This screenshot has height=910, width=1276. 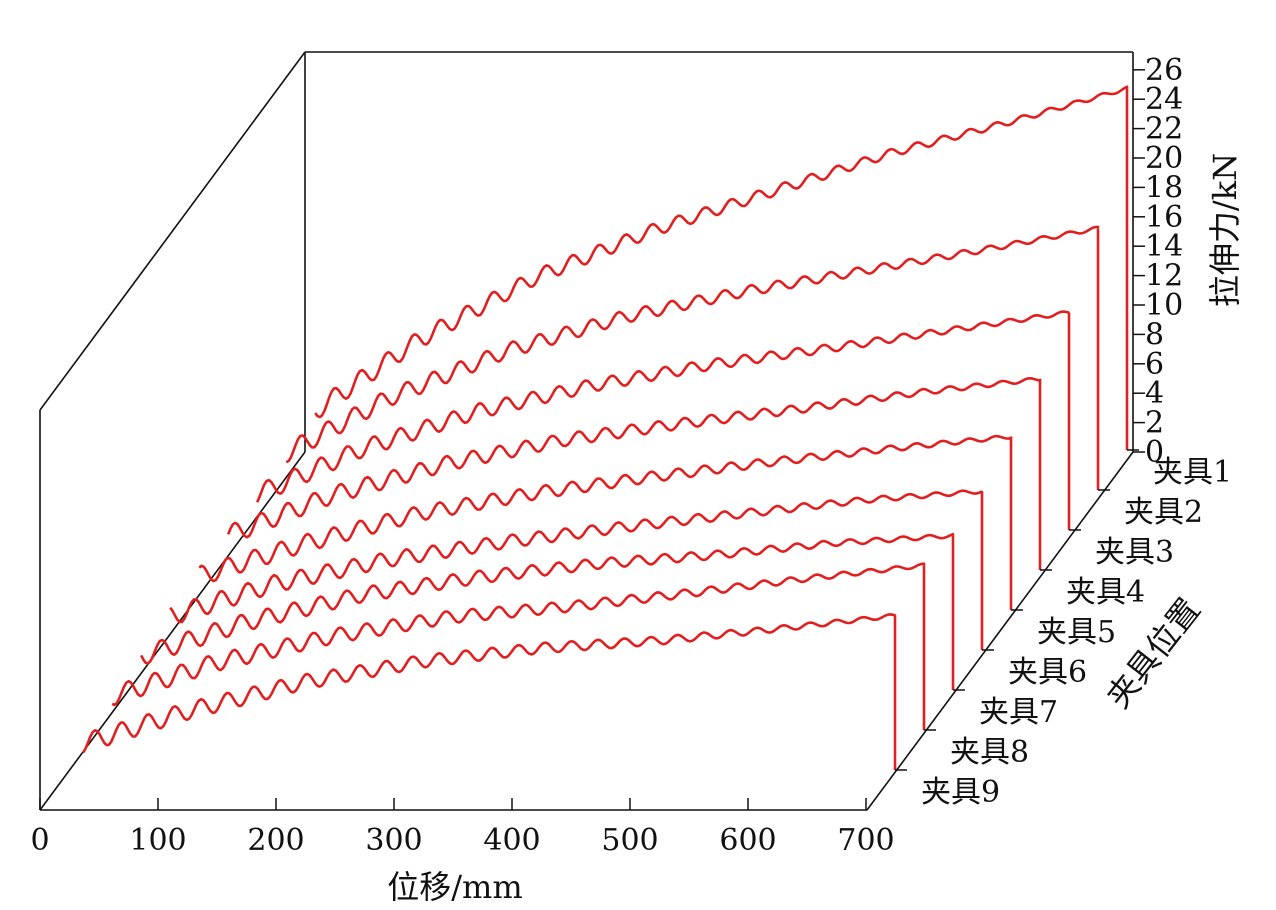 I want to click on z-axis-title: 拉伸力/kN, so click(x=1225, y=230).